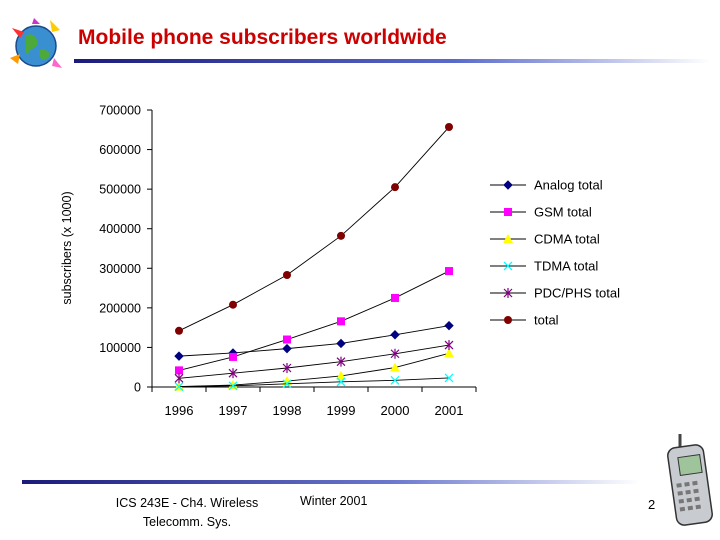  Describe the element at coordinates (187, 522) in the screenshot. I see `footer-course-line2: Telecomm. Sys.` at that location.